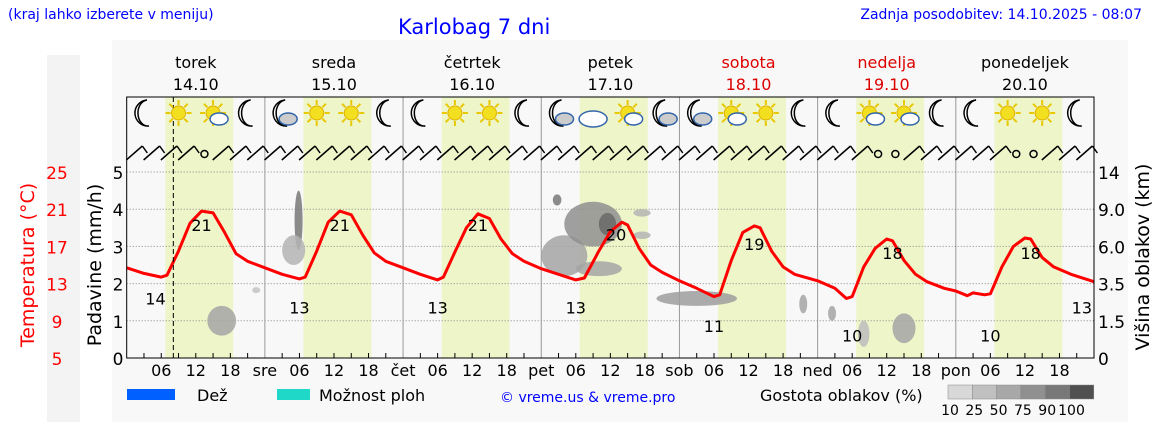 Image resolution: width=1152 pixels, height=443 pixels. What do you see at coordinates (950, 411) in the screenshot?
I see `density-step-label: 10` at bounding box center [950, 411].